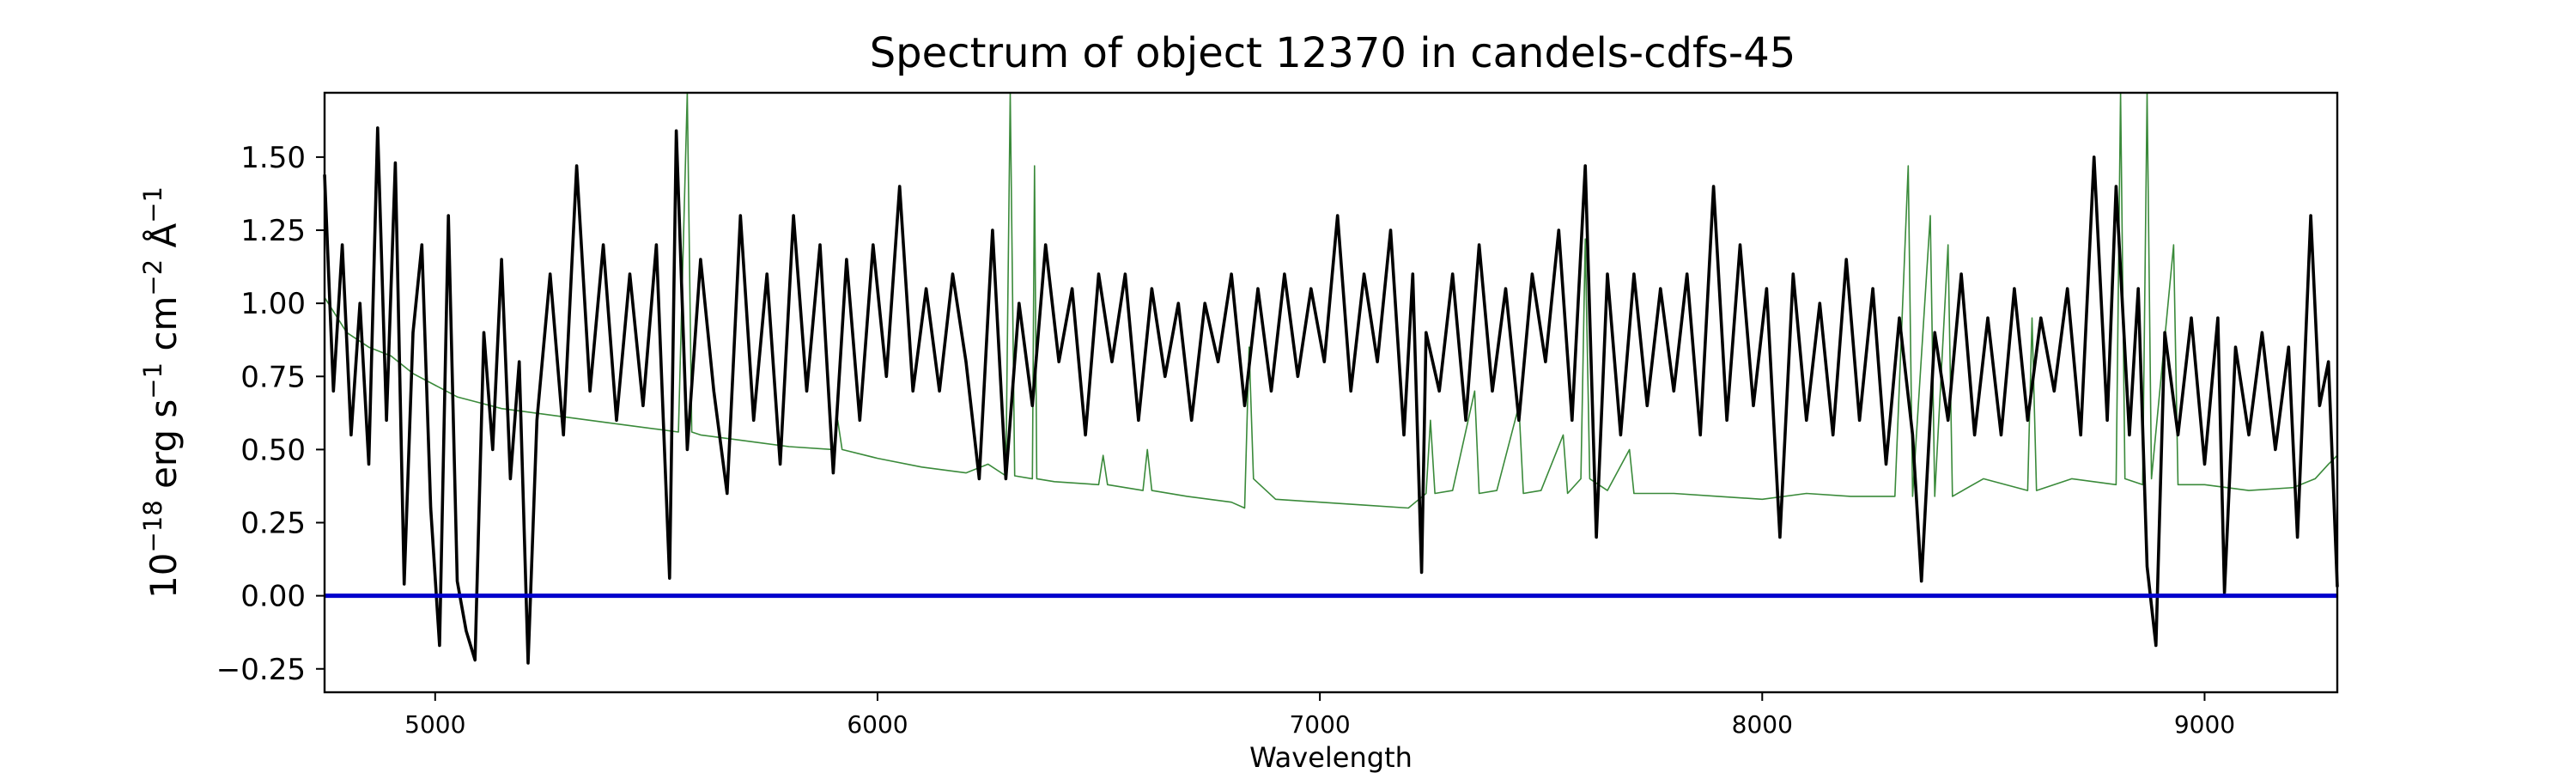 The height and width of the screenshot is (773, 2576). Describe the element at coordinates (273, 450) in the screenshot. I see `y-tick-label: 0.50` at that location.